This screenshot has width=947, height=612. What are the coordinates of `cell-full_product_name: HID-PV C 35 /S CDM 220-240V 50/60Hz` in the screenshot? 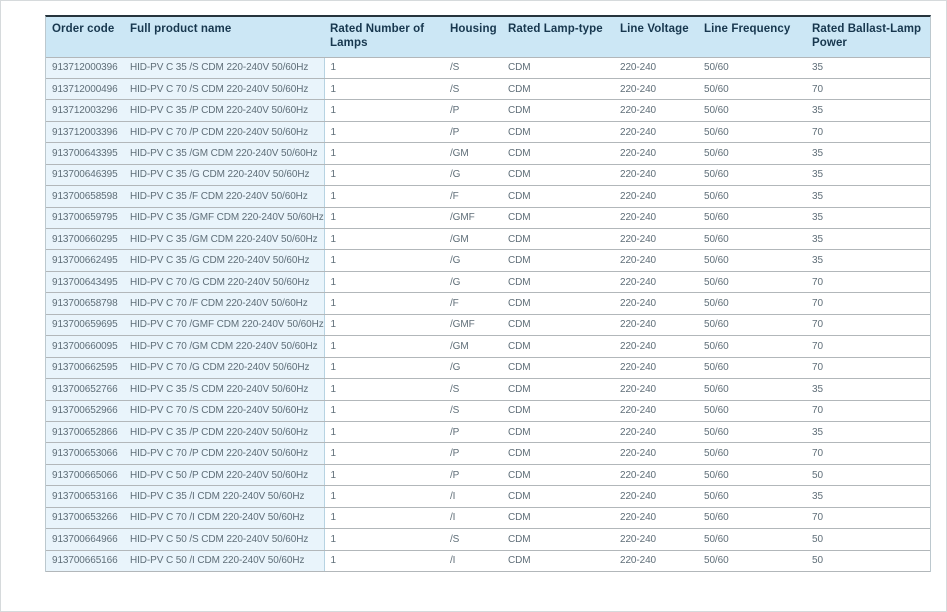 It's located at (224, 68).